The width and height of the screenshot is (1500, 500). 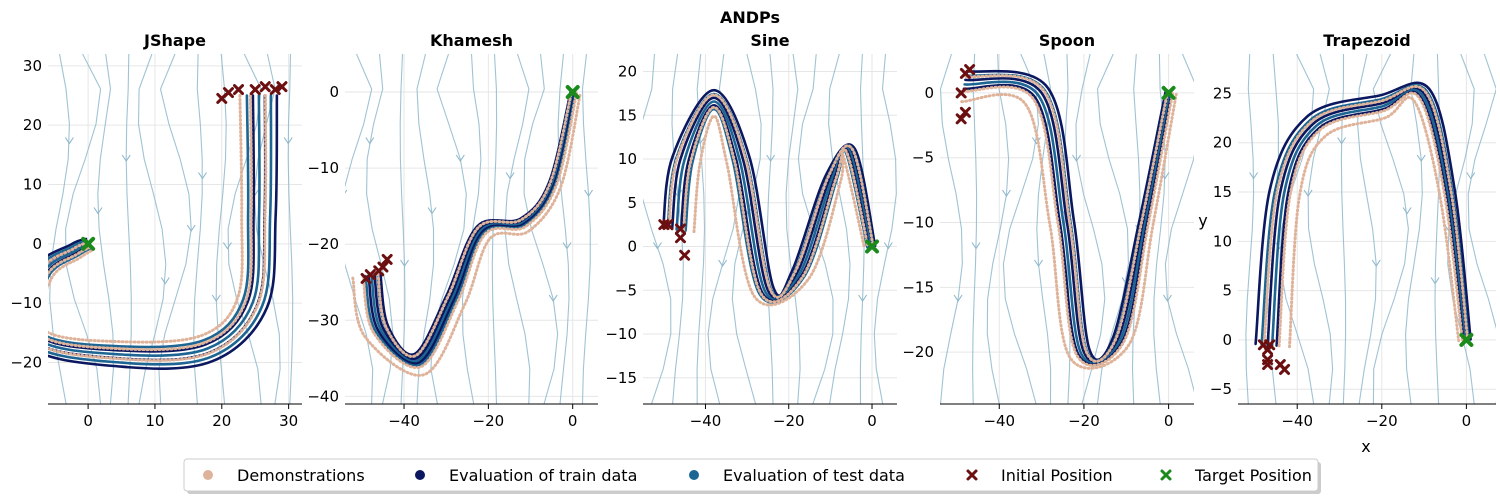 What do you see at coordinates (288, 421) in the screenshot?
I see `x-tick-label: 30` at bounding box center [288, 421].